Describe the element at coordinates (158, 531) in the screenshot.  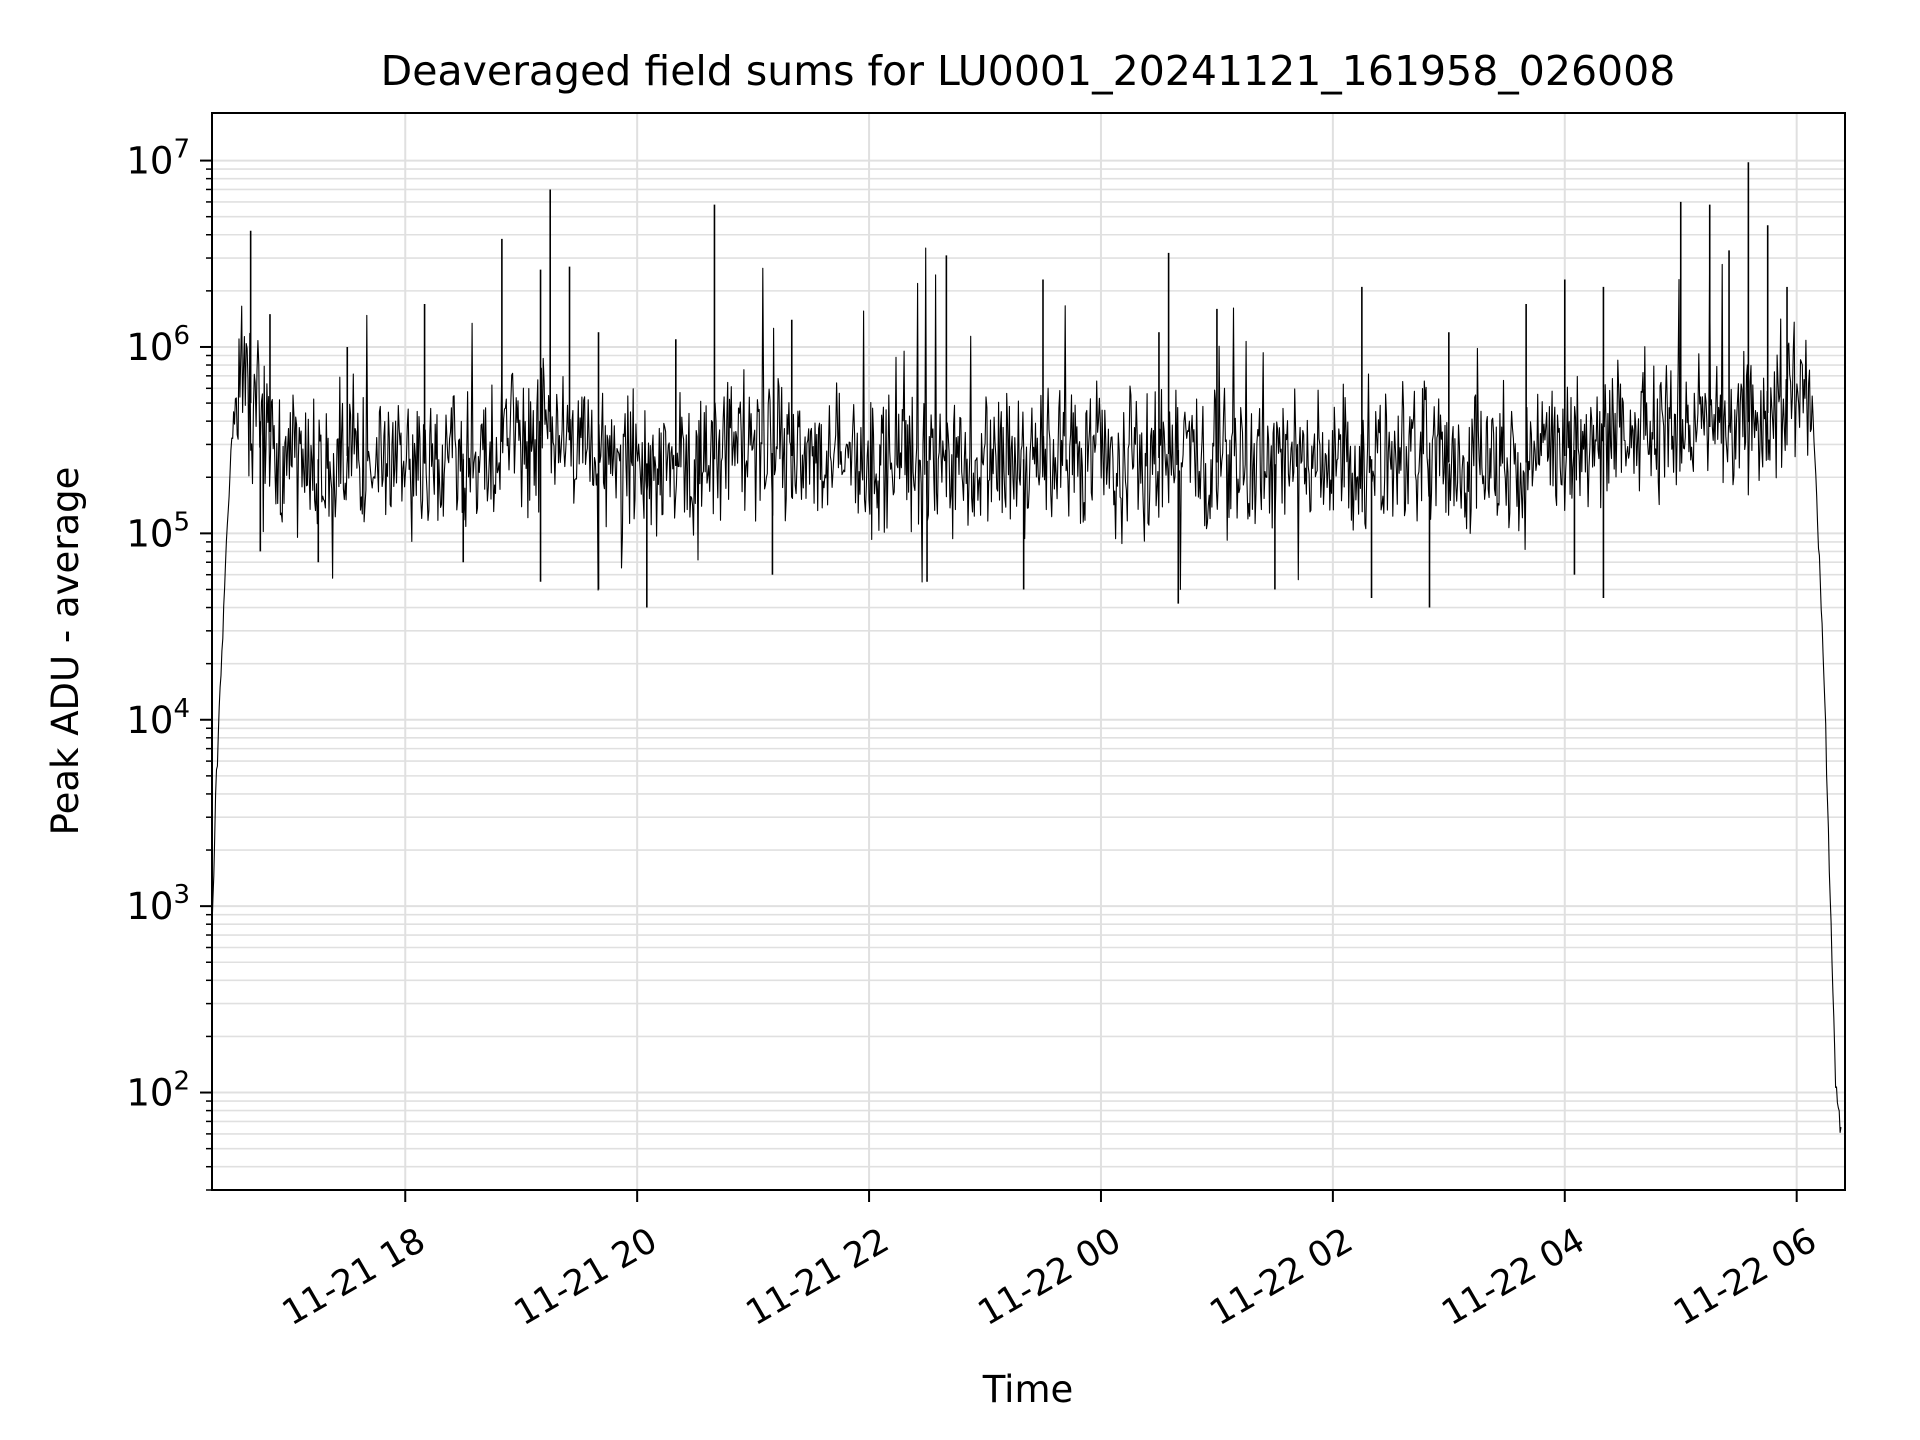
I see `y-tick-label: 105` at that location.